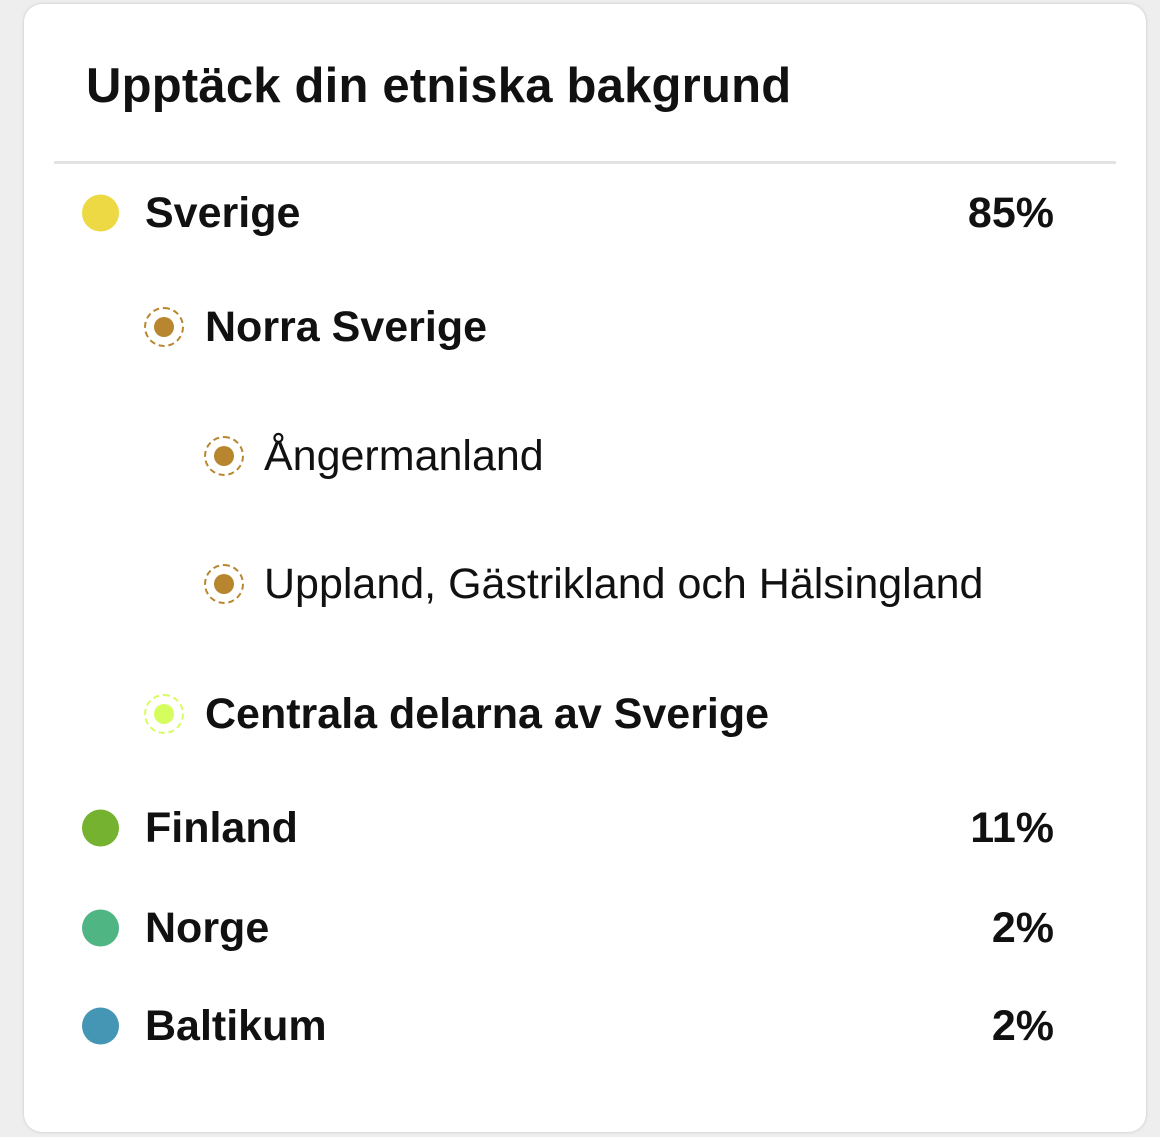  I want to click on subregion-row-uppland: Uppland, Gästrikland och Hälsingland, so click(585, 584).